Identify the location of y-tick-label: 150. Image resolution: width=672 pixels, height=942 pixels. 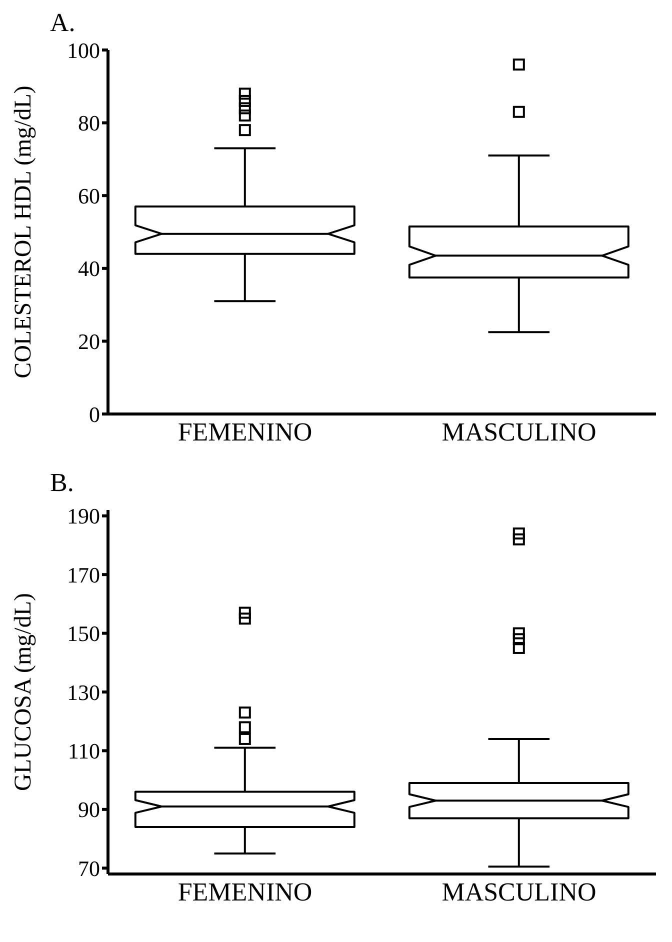
(83, 633).